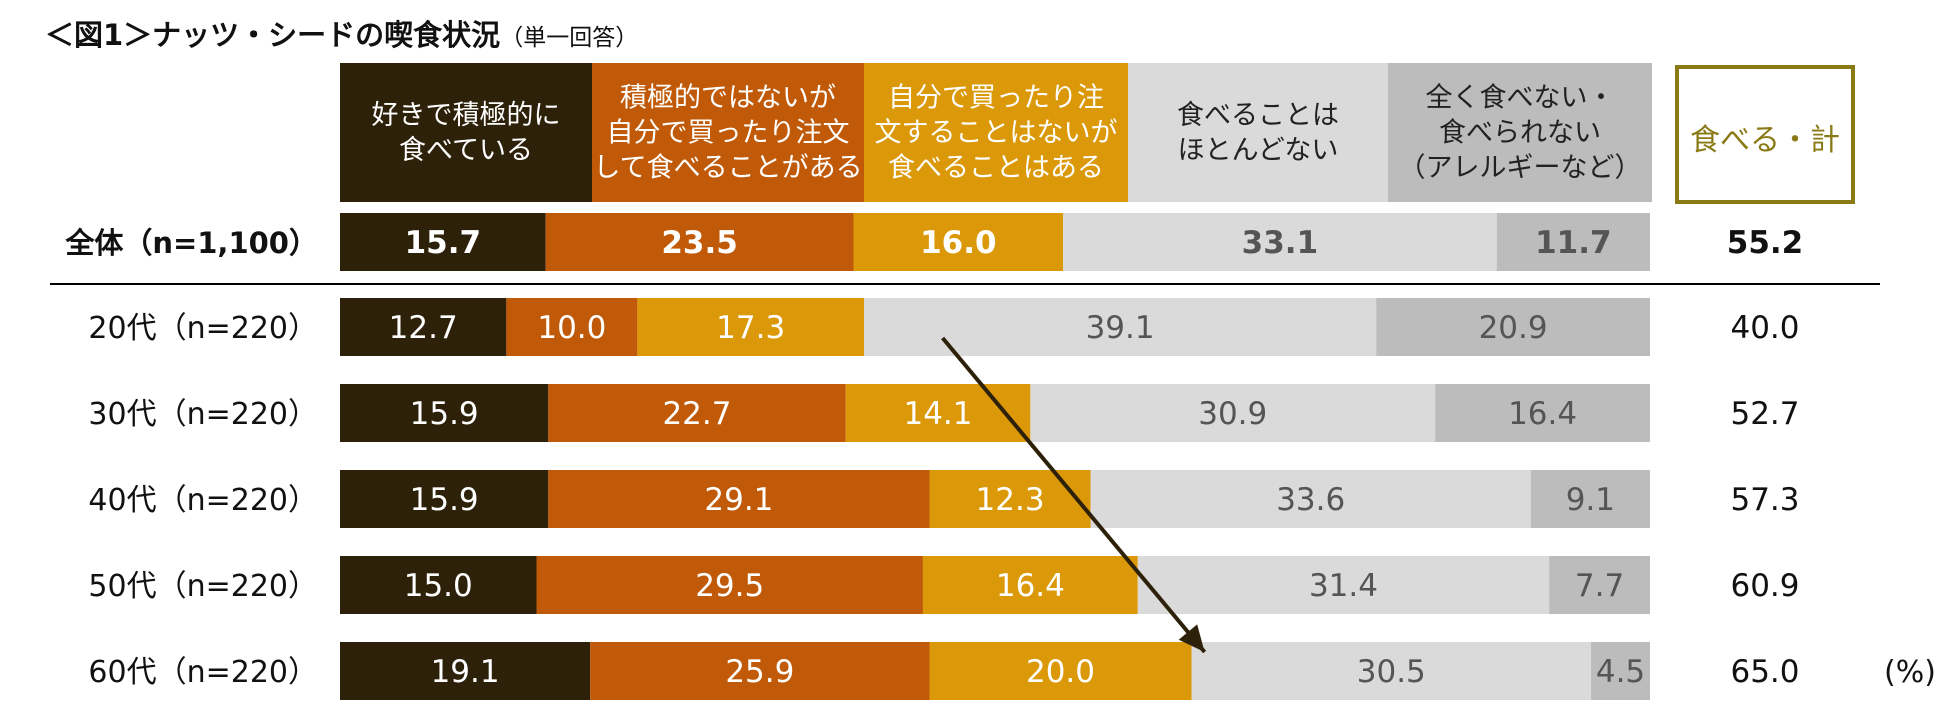  I want to click on title-text: ＜図1＞ナッツ・シードの喫食状況, so click(273, 35).